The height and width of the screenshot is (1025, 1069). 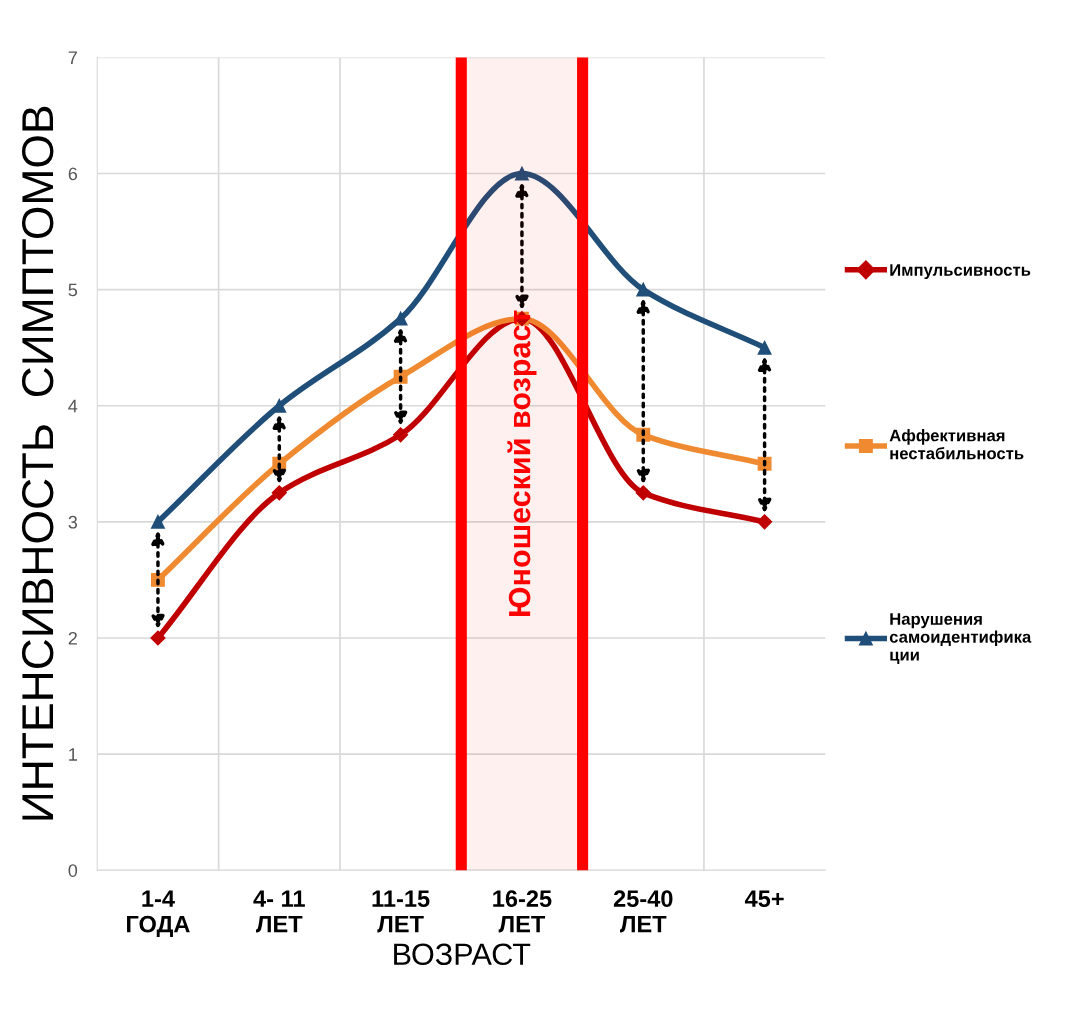 What do you see at coordinates (401, 911) in the screenshot?
I see `x-tick-label: 11-15 ЛЕТ` at bounding box center [401, 911].